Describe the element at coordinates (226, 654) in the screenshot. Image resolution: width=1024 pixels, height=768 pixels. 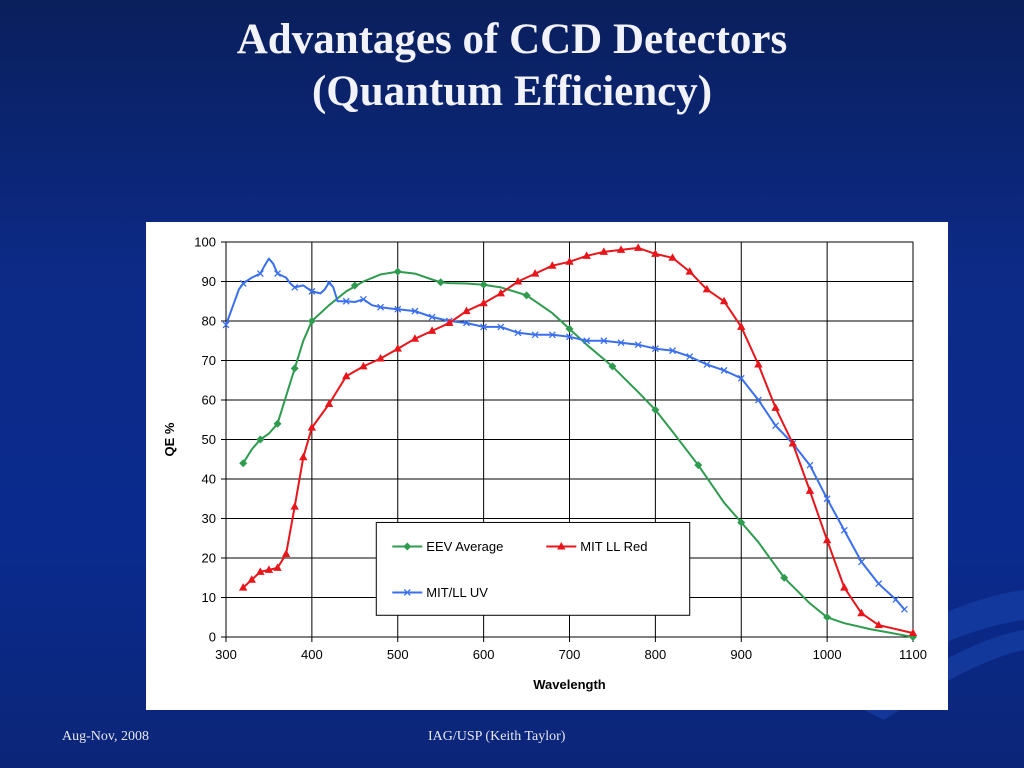
I see `x-tick-label: 300` at that location.